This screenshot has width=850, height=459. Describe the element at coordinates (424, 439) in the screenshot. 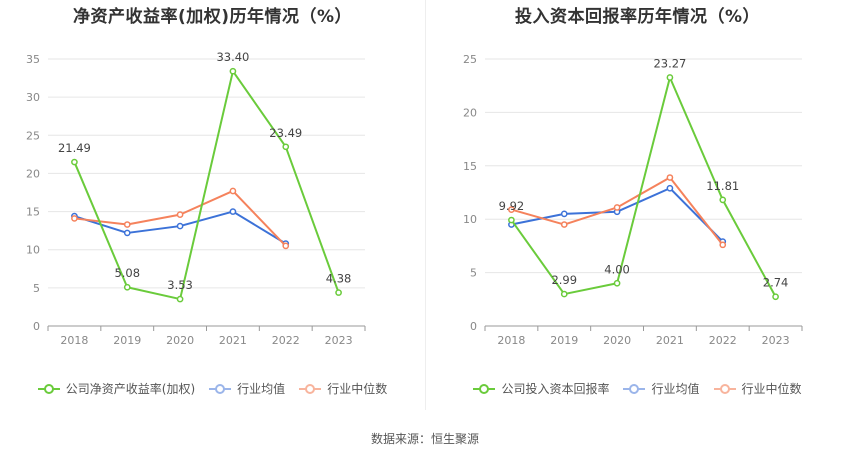

I see `data-source-footer: 数据来源：恒生聚源` at that location.